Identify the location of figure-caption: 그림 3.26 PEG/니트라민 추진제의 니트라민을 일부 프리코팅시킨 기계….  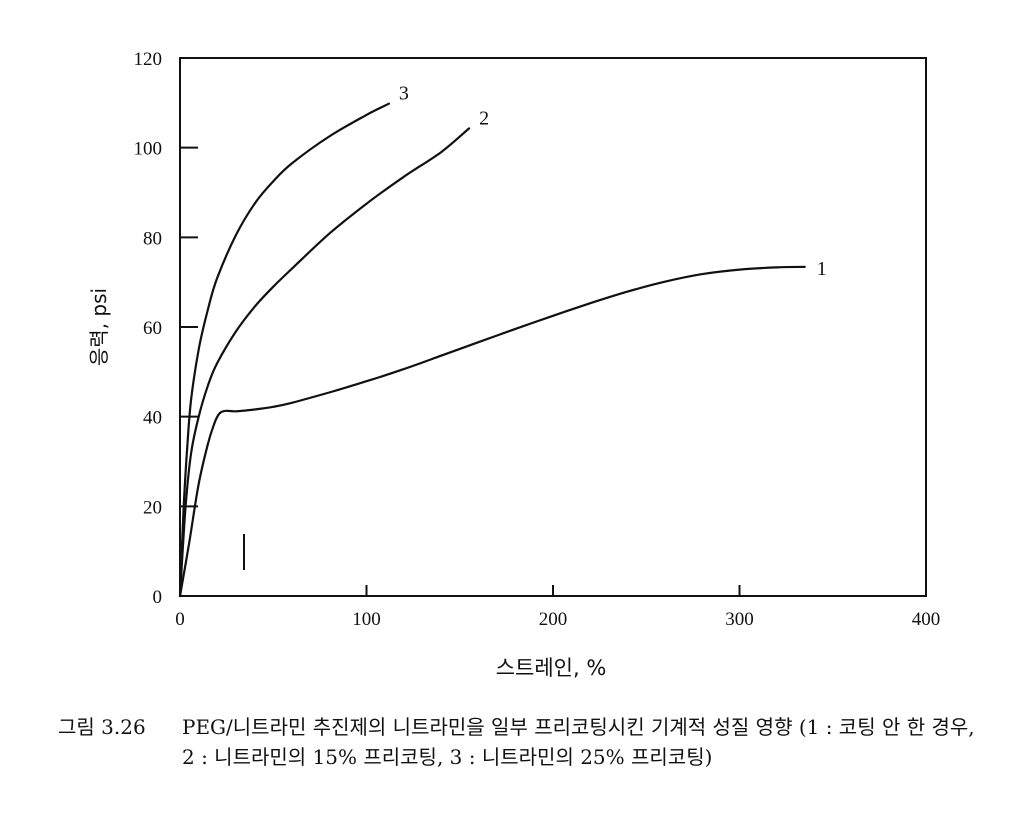
(523, 742).